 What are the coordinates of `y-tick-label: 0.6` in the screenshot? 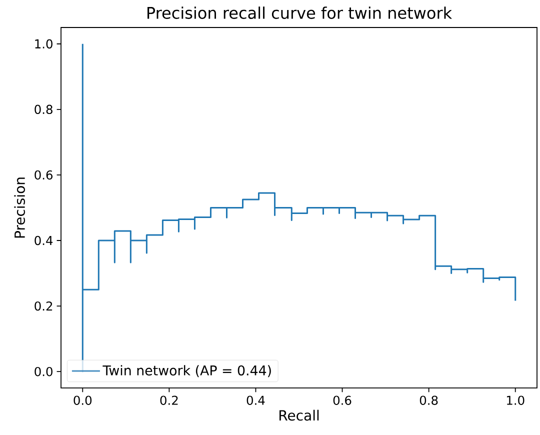 It's located at (43, 175).